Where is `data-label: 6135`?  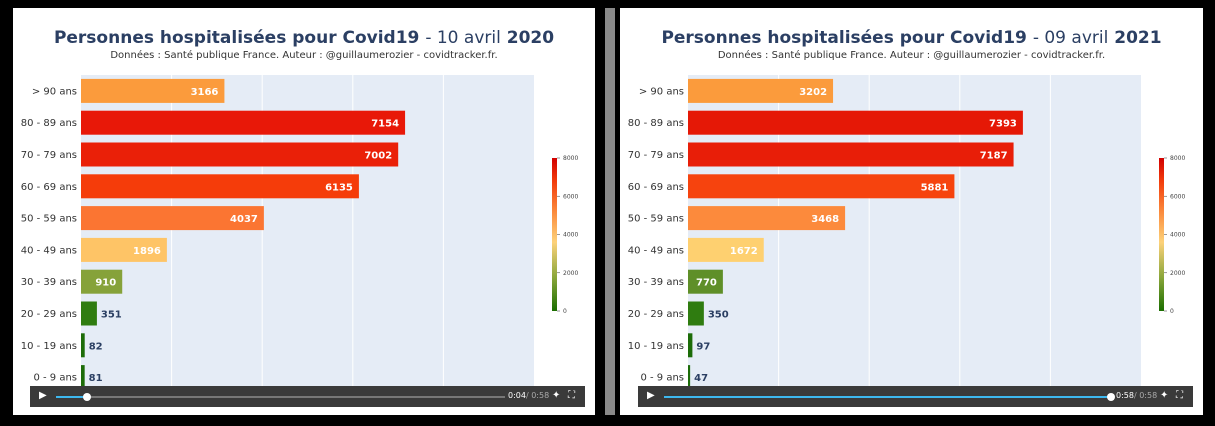 data-label: 6135 is located at coordinates (339, 187).